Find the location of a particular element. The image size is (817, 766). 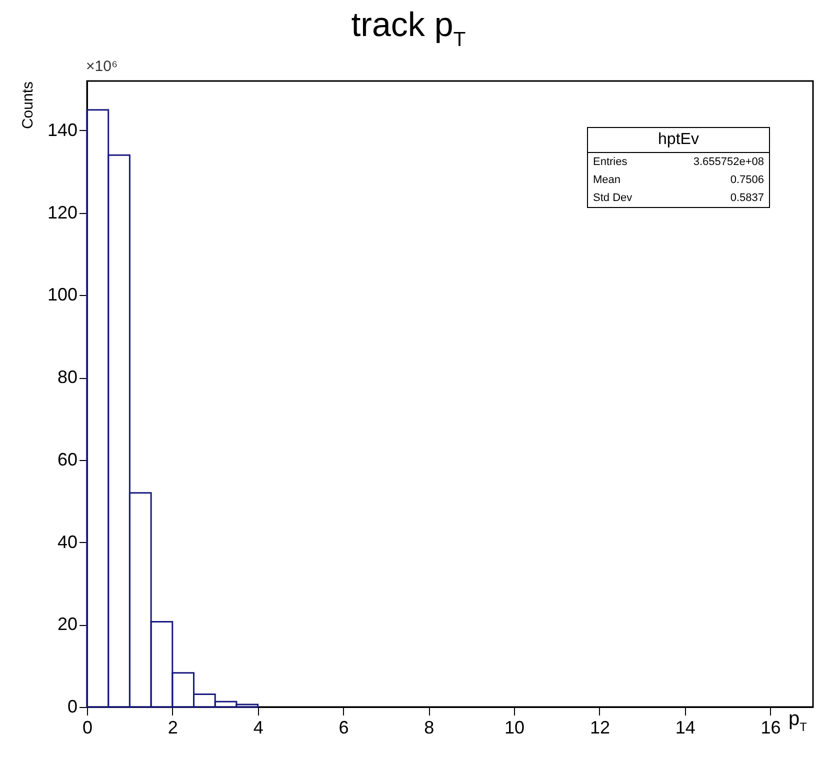

y-tick-label: 20 is located at coordinates (67, 624).